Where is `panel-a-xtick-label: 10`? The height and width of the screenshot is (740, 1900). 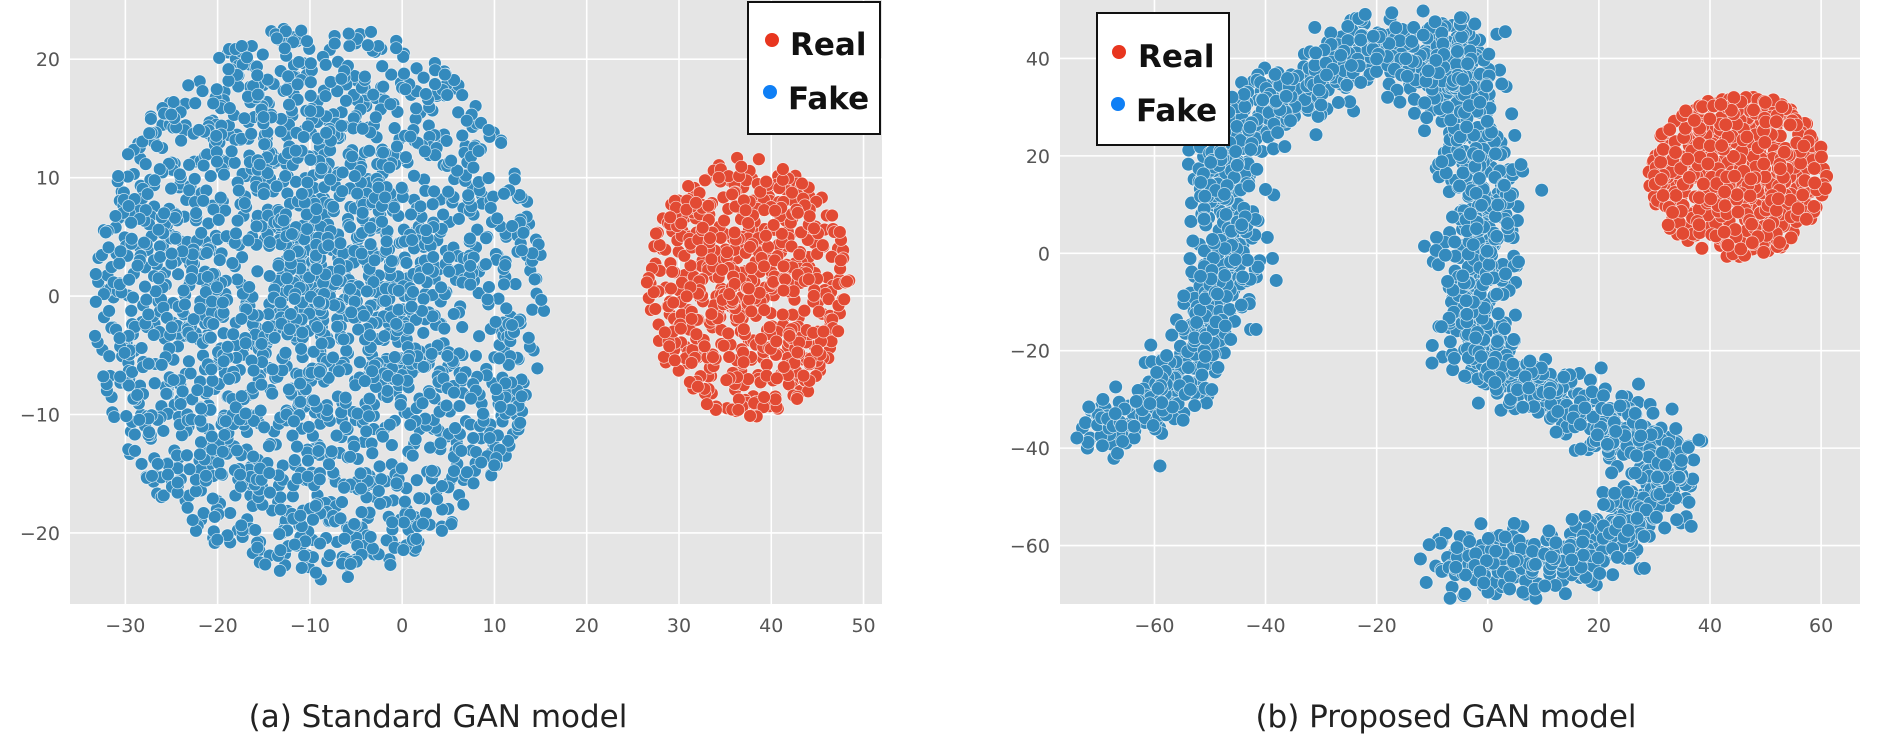 panel-a-xtick-label: 10 is located at coordinates (494, 626).